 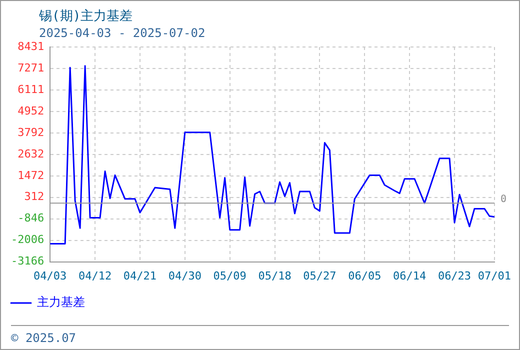 What do you see at coordinates (495, 275) in the screenshot?
I see `x-tick-label: 07/01` at bounding box center [495, 275].